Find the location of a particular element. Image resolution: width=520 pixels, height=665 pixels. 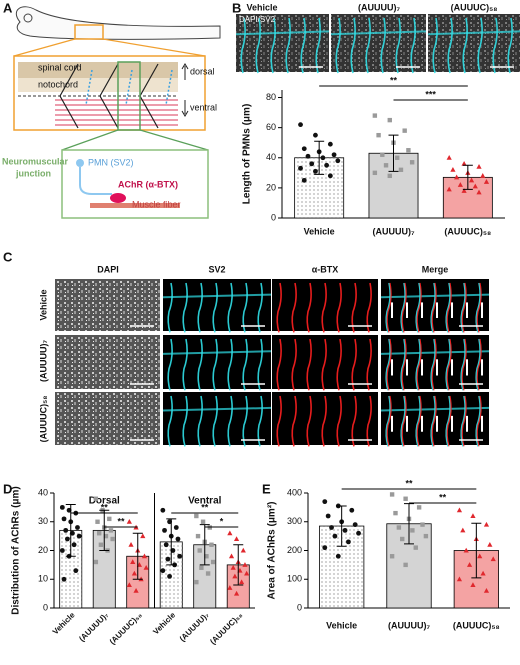

x-tick-label: Vehicle is located at coordinates (164, 623).